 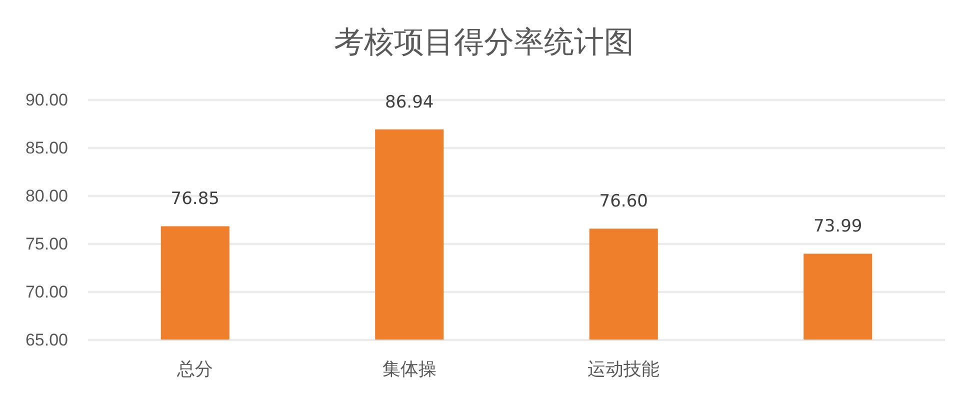 I want to click on data-label: 73.99, so click(x=838, y=226).